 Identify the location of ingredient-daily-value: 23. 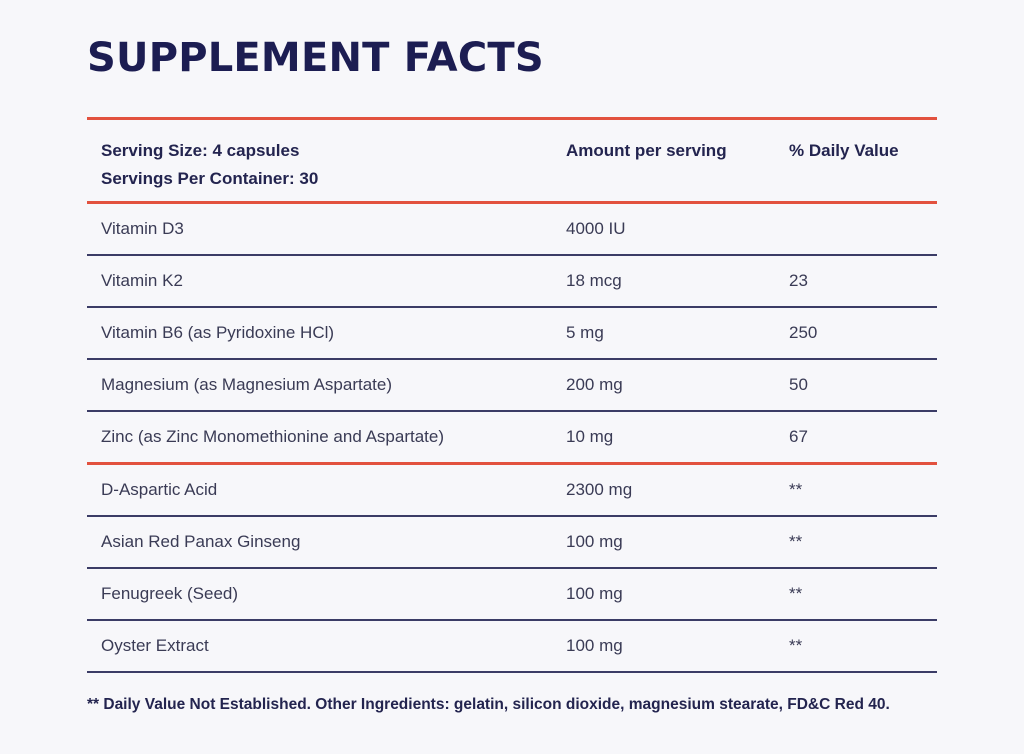
(798, 280).